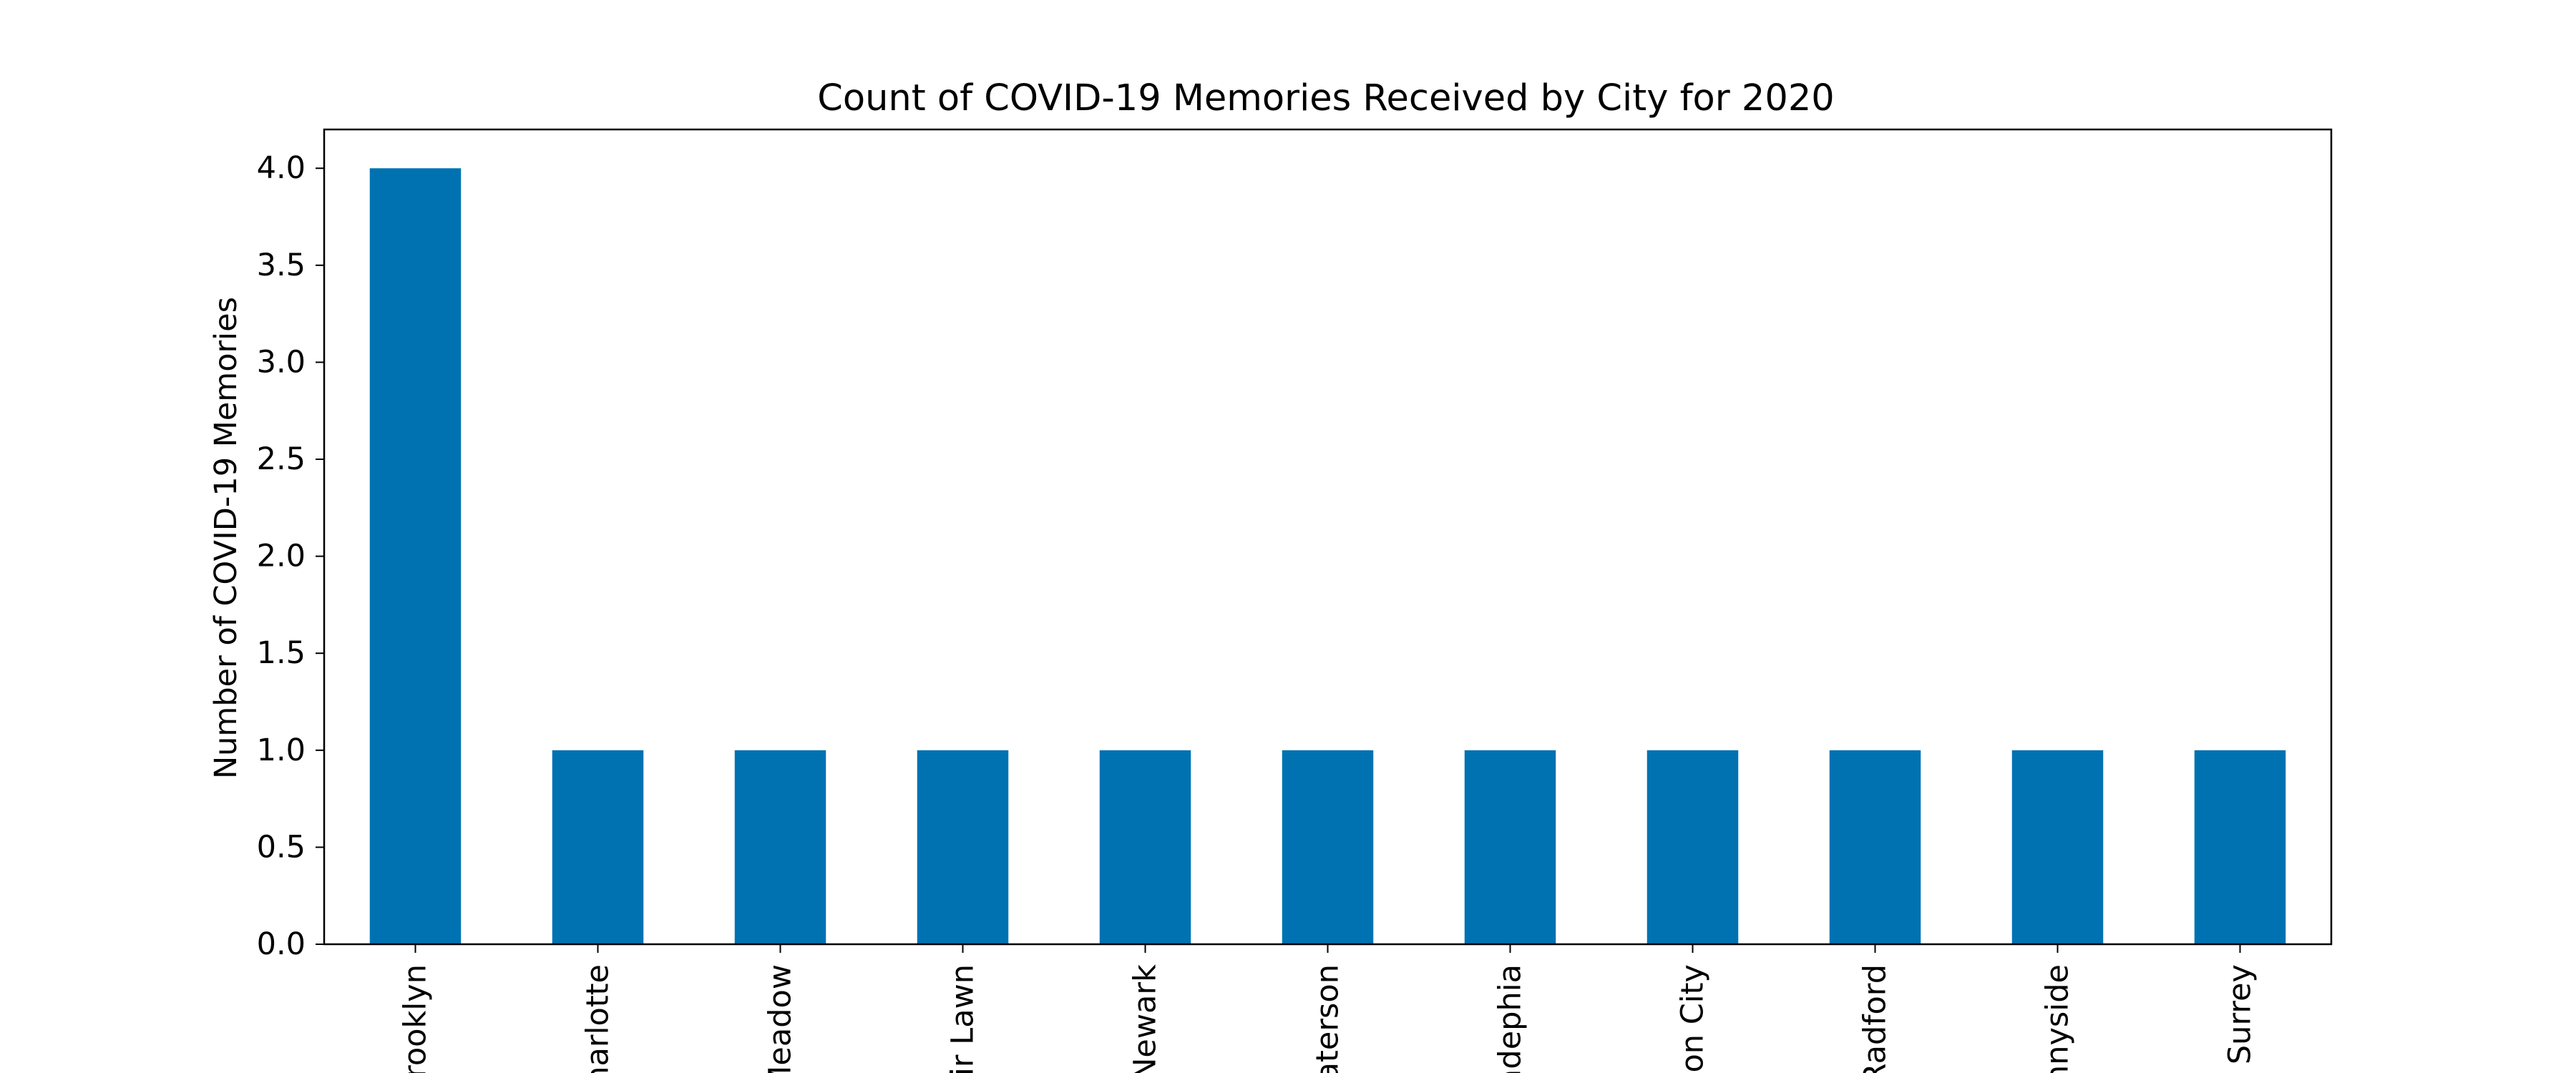 The width and height of the screenshot is (2576, 1073). I want to click on y-tick-label: 1.0, so click(281, 750).